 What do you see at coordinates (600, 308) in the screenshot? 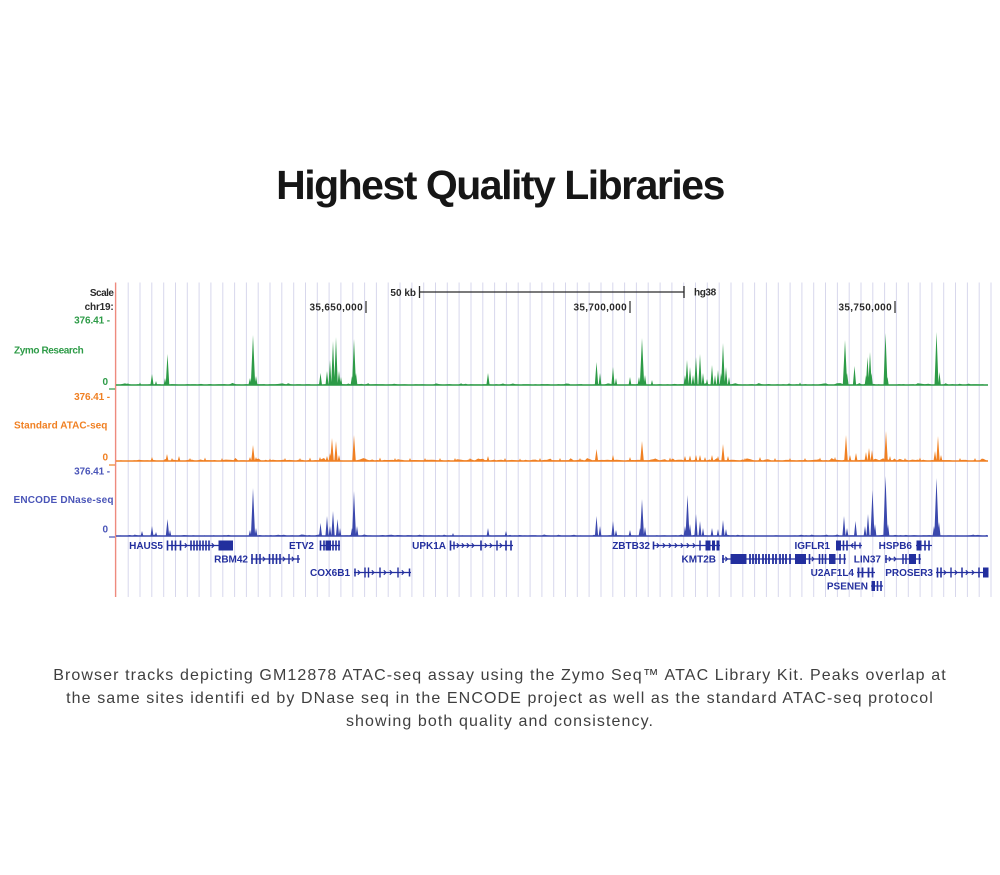
I see `svg-text: 35,700,000` at bounding box center [600, 308].